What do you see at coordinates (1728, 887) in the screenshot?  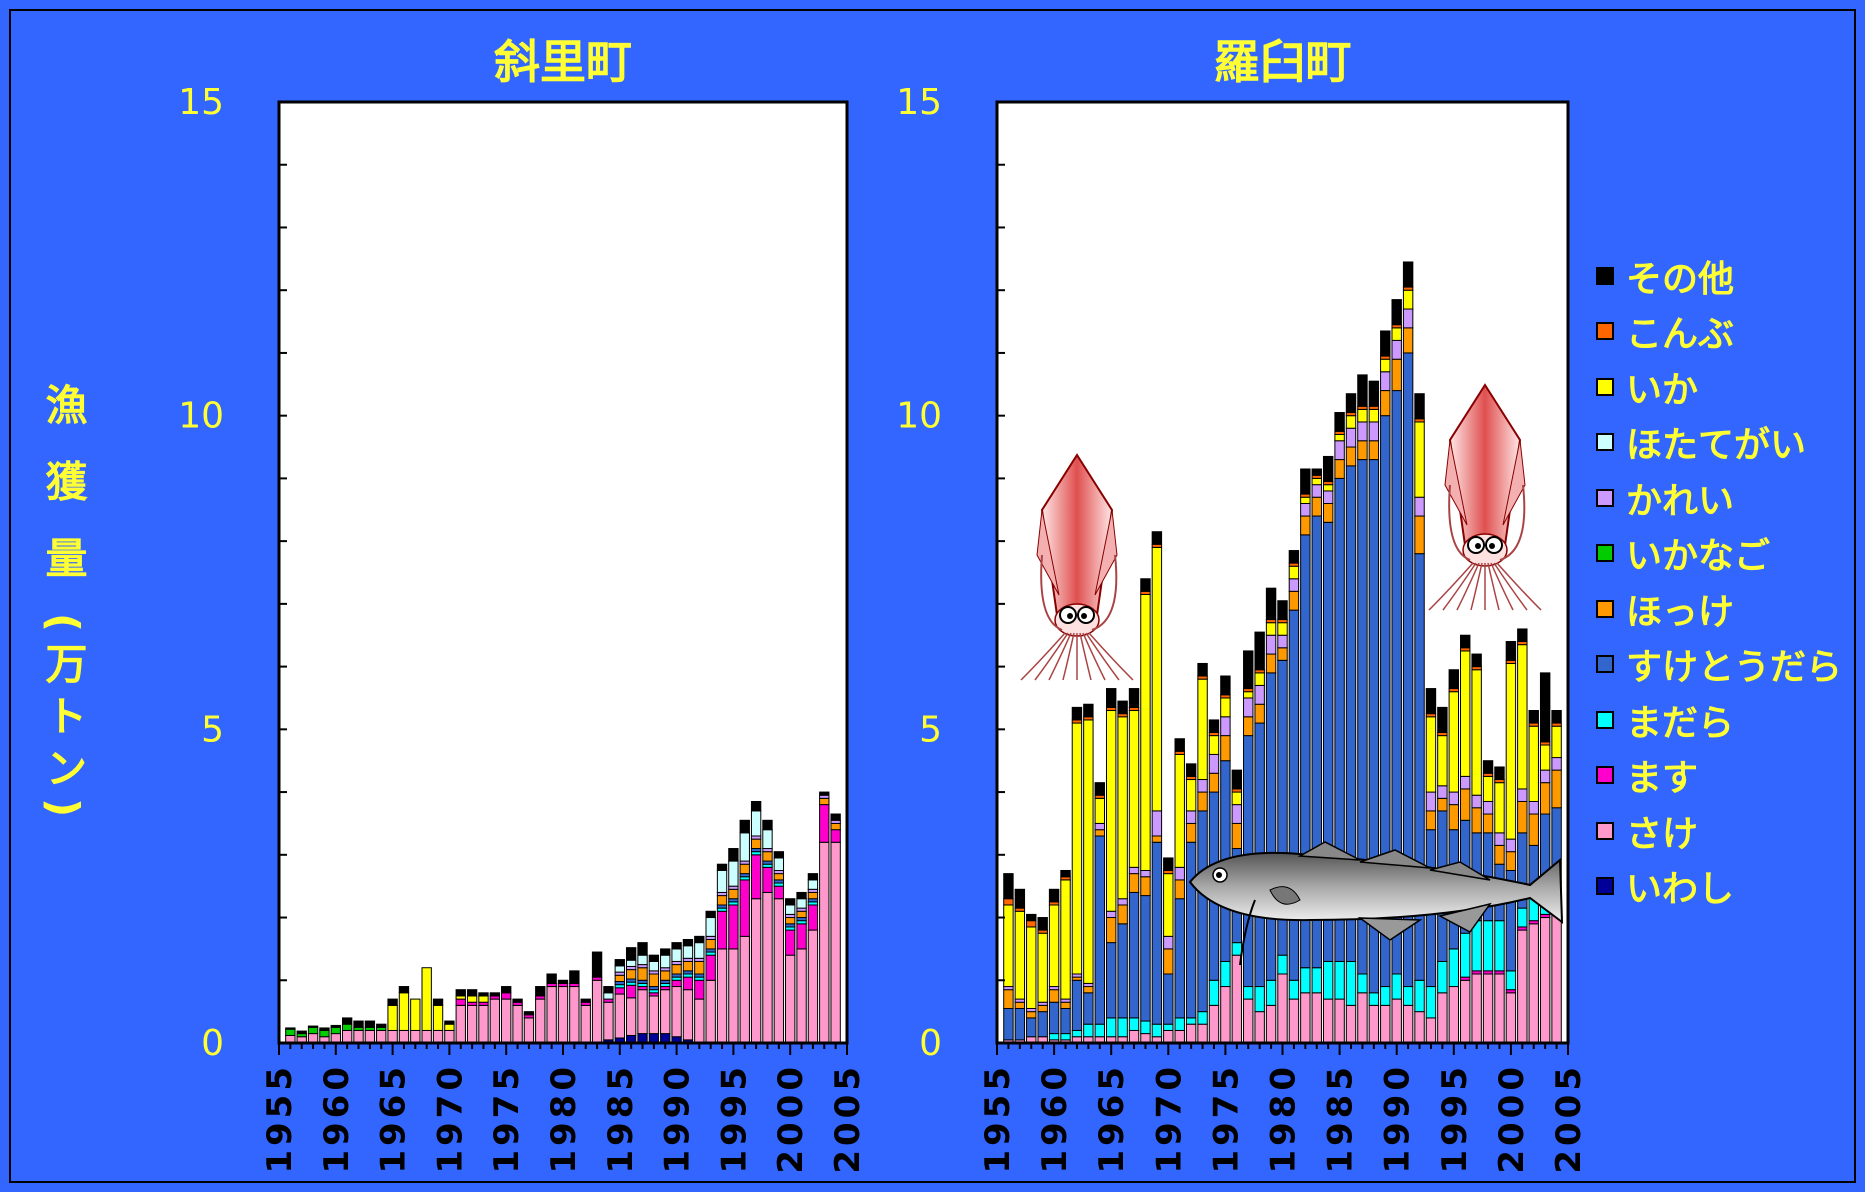 I see `legend-item: いわし` at bounding box center [1728, 887].